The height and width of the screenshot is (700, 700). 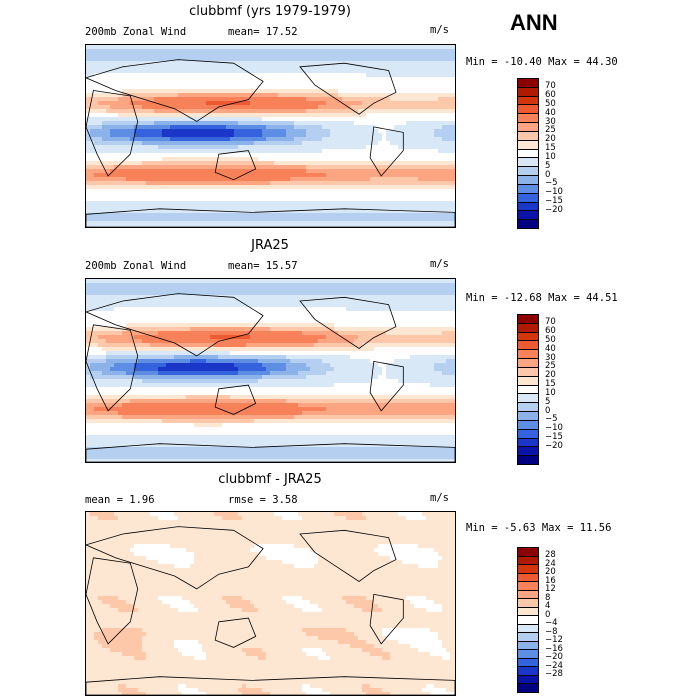 What do you see at coordinates (554, 674) in the screenshot?
I see `colorbar-tick-label: −28` at bounding box center [554, 674].